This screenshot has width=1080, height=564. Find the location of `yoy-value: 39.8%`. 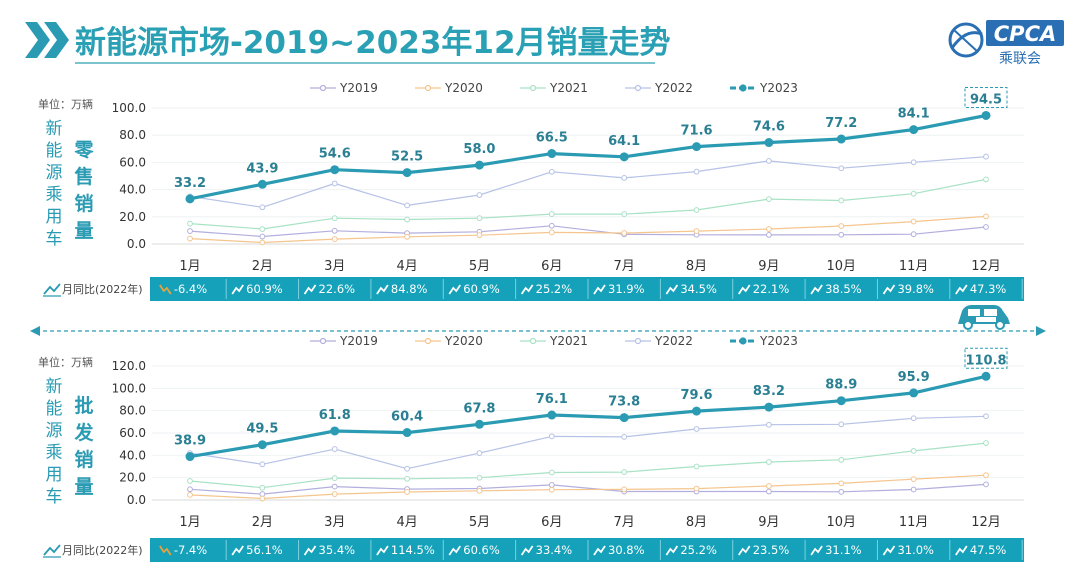

yoy-value: 39.8% is located at coordinates (915, 289).